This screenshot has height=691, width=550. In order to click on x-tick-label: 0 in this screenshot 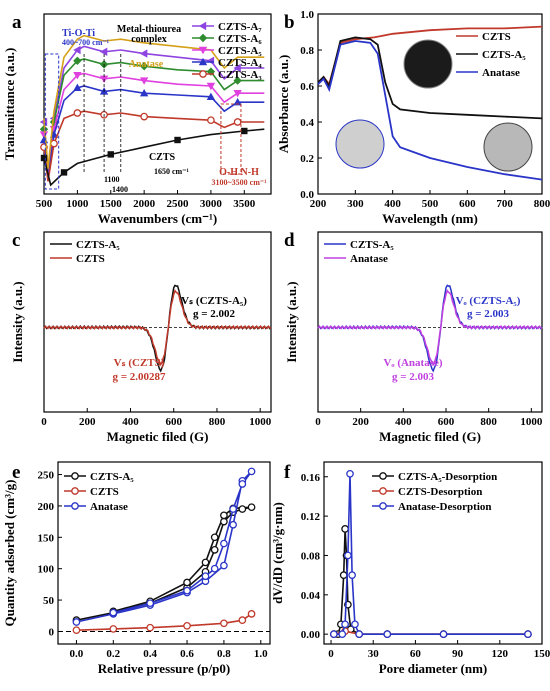, I will do `click(331, 654)`.